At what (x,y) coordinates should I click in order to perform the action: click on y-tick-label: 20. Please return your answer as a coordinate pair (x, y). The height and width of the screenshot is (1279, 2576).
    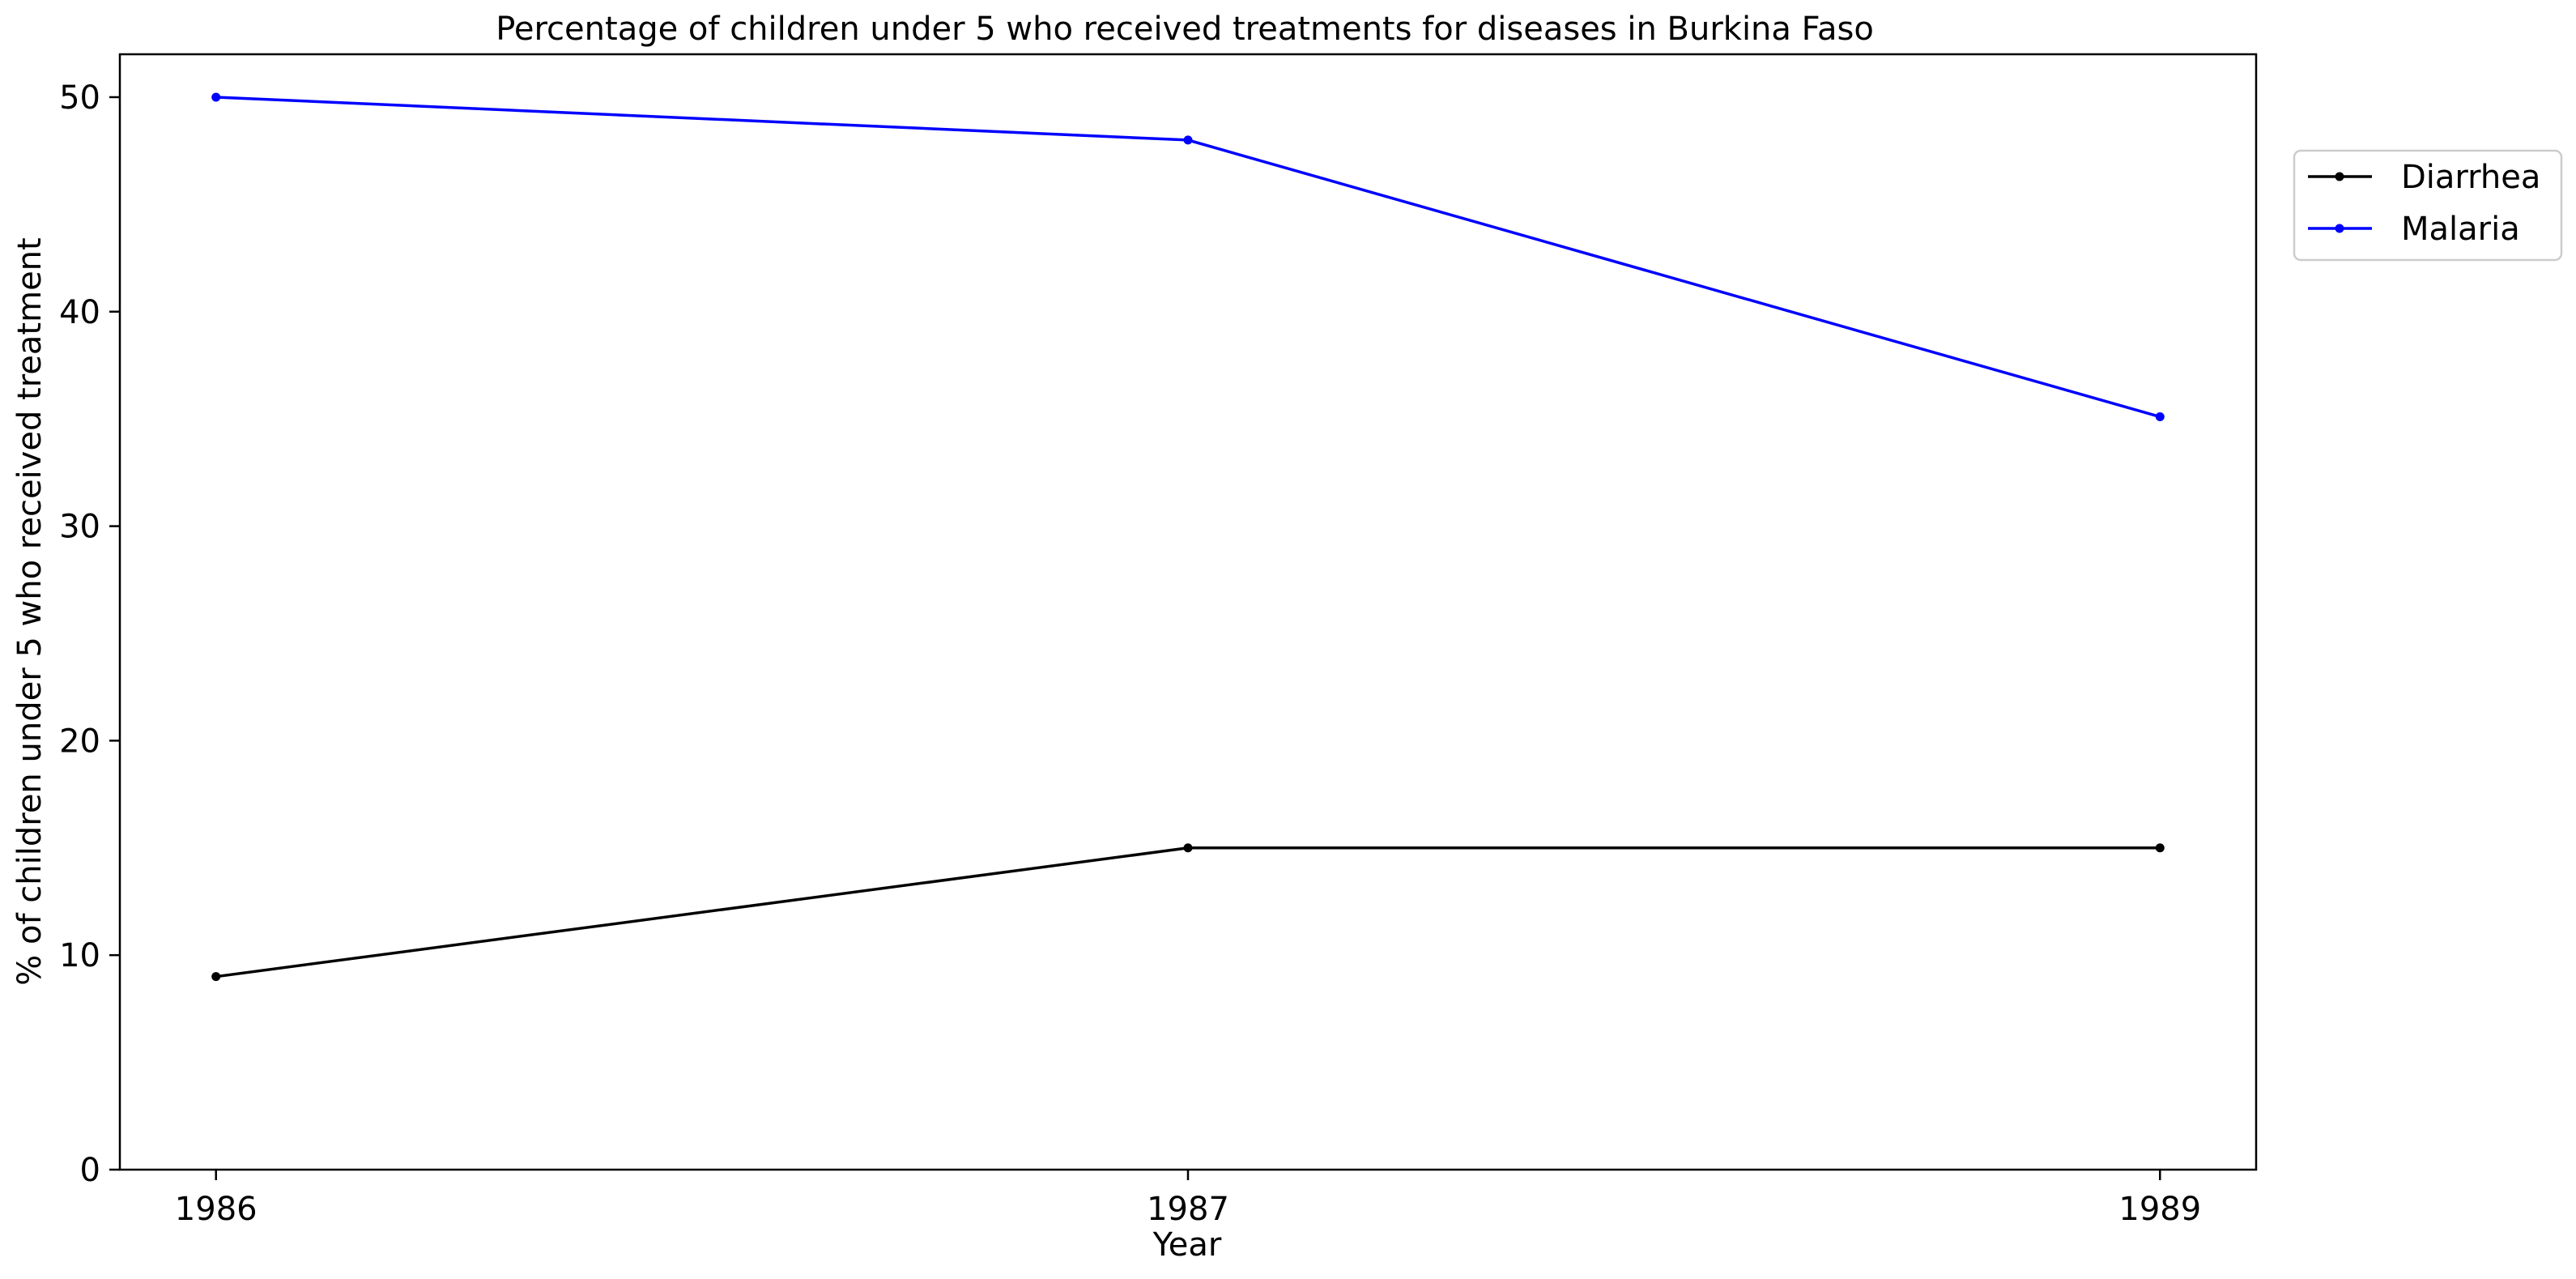
    Looking at the image, I should click on (79, 741).